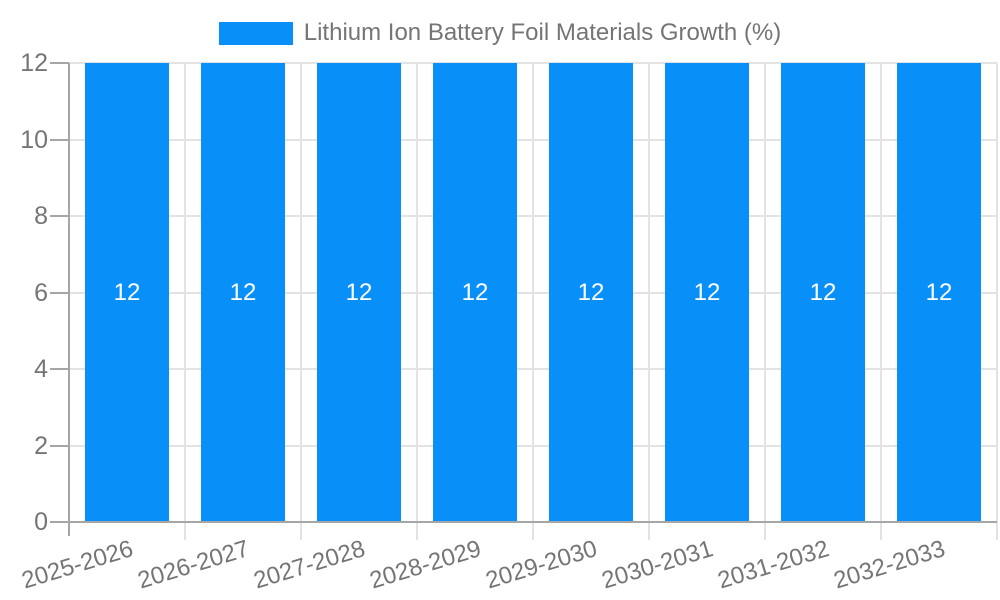  I want to click on y-tick-label: 6, so click(41, 292).